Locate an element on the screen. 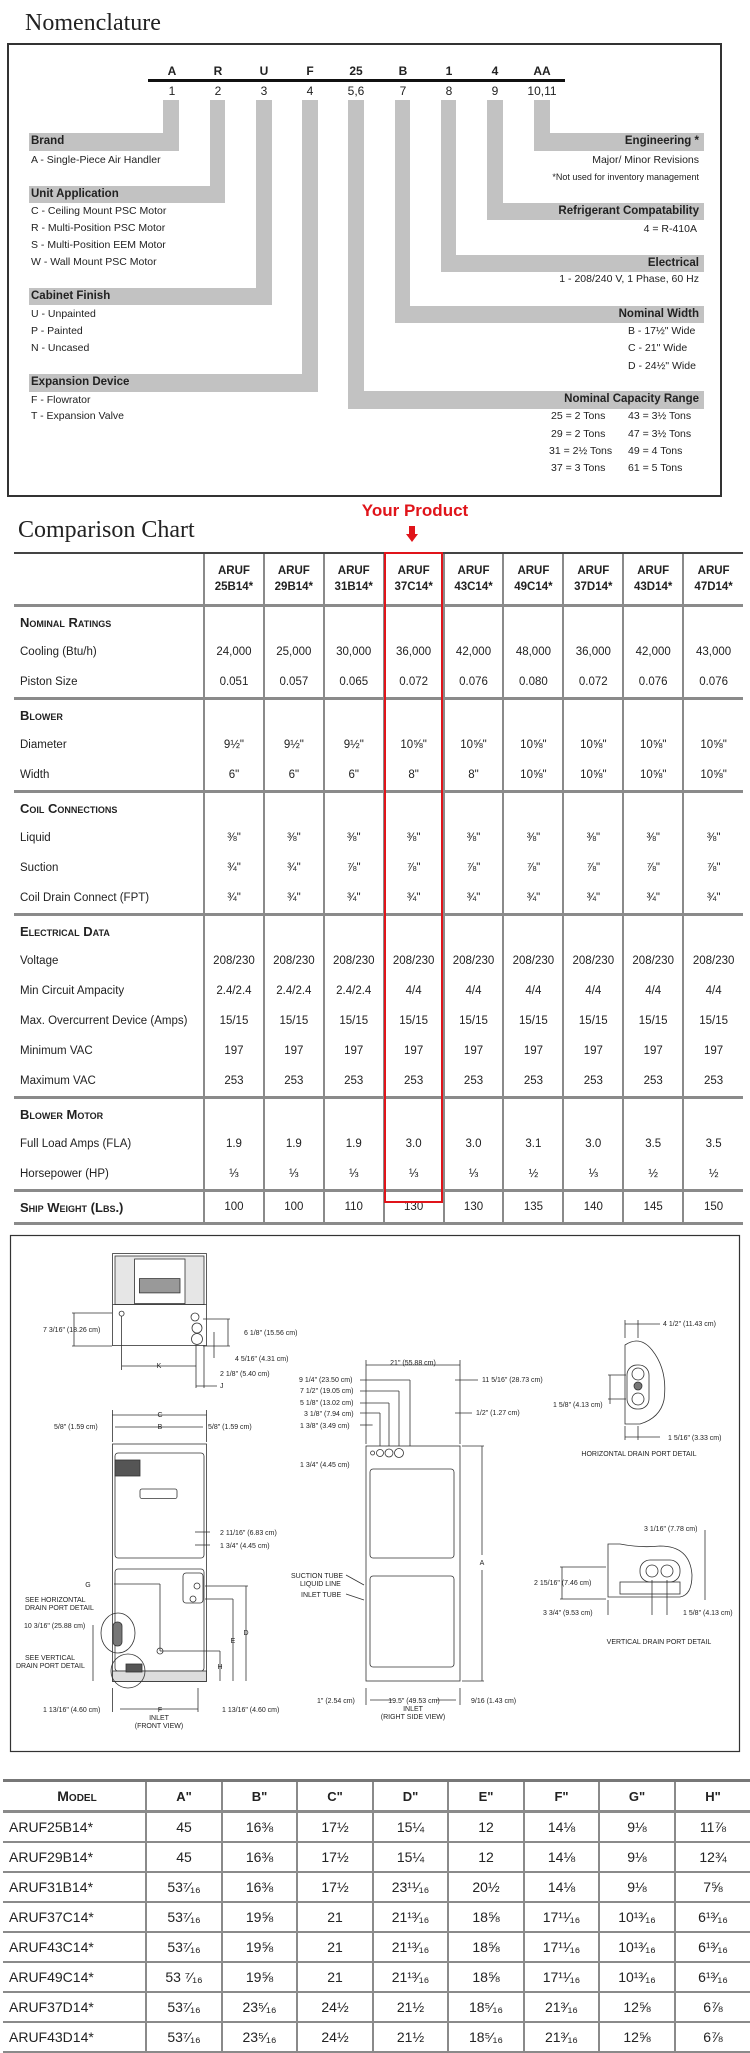 This screenshot has height=2053, width=750. table-cell: ⅜" is located at coordinates (713, 838).